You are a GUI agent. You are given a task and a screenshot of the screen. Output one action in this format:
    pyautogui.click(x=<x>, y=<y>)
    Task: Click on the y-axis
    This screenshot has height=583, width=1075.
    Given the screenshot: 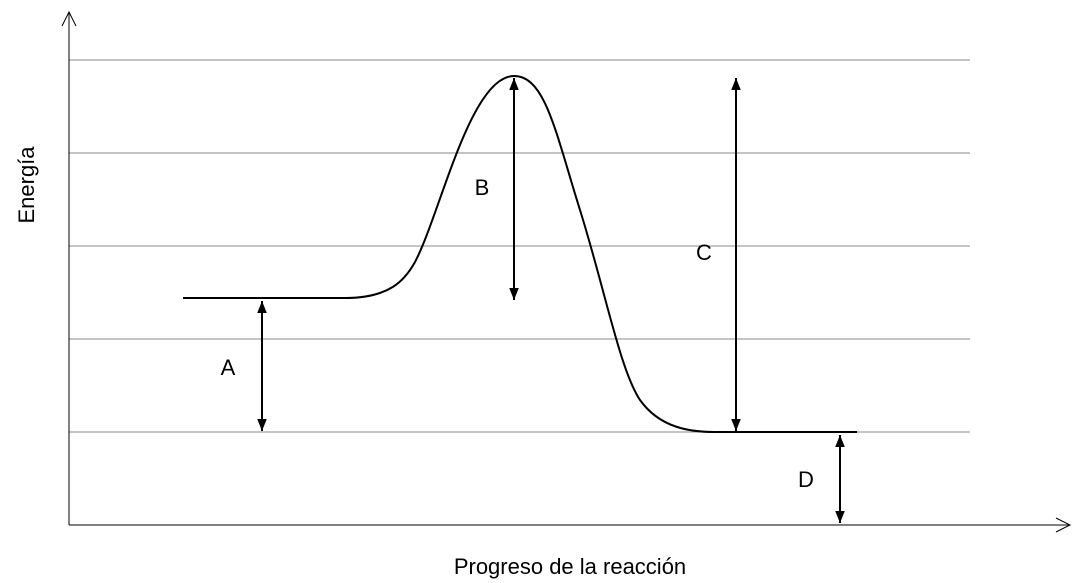 What is the action you would take?
    pyautogui.click(x=69, y=267)
    